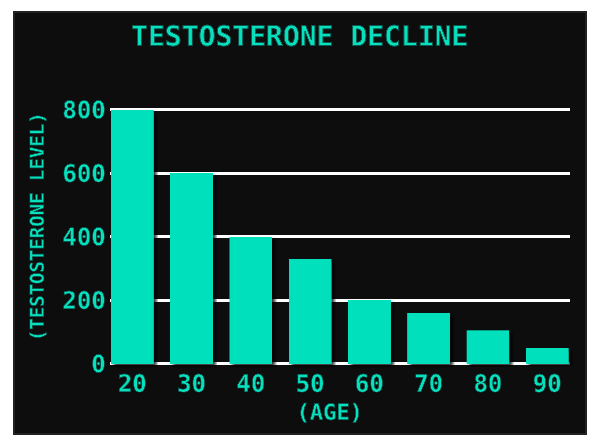 This screenshot has width=600, height=448. What do you see at coordinates (132, 384) in the screenshot?
I see `x-tick-label: 20` at bounding box center [132, 384].